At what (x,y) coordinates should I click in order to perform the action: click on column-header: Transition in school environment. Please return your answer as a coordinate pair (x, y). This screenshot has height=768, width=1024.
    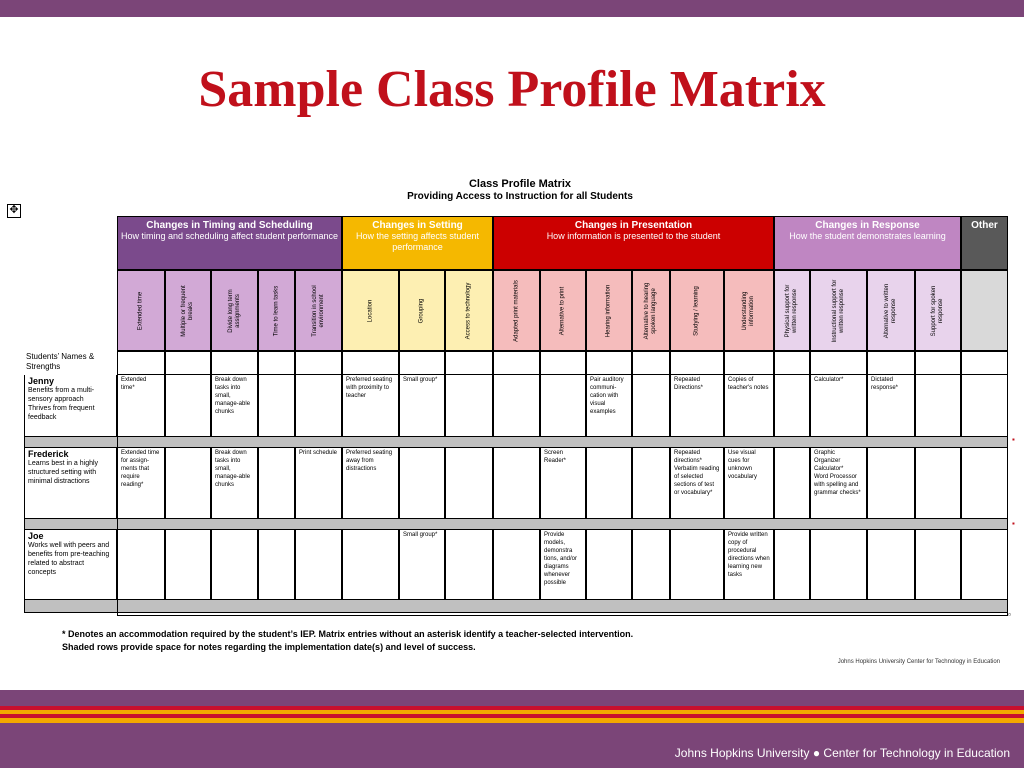
    Looking at the image, I should click on (318, 310).